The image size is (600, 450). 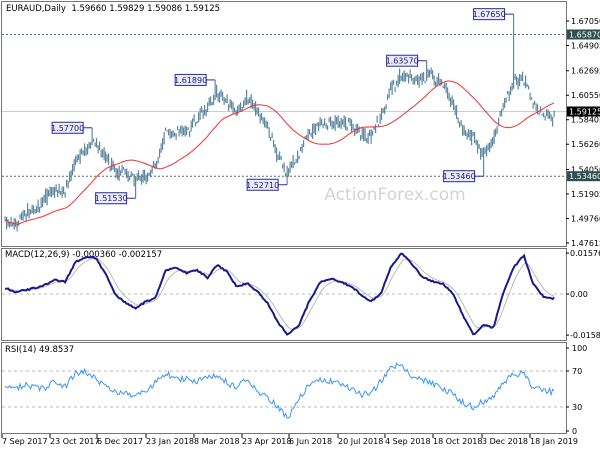 What do you see at coordinates (585, 95) in the screenshot?
I see `price-tick-label: 1.60550` at bounding box center [585, 95].